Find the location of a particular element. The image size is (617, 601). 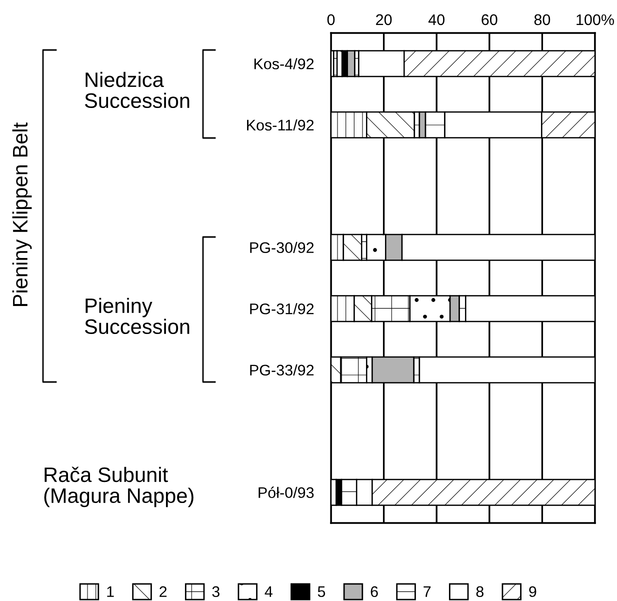

x-tick-label: 40 is located at coordinates (436, 20).